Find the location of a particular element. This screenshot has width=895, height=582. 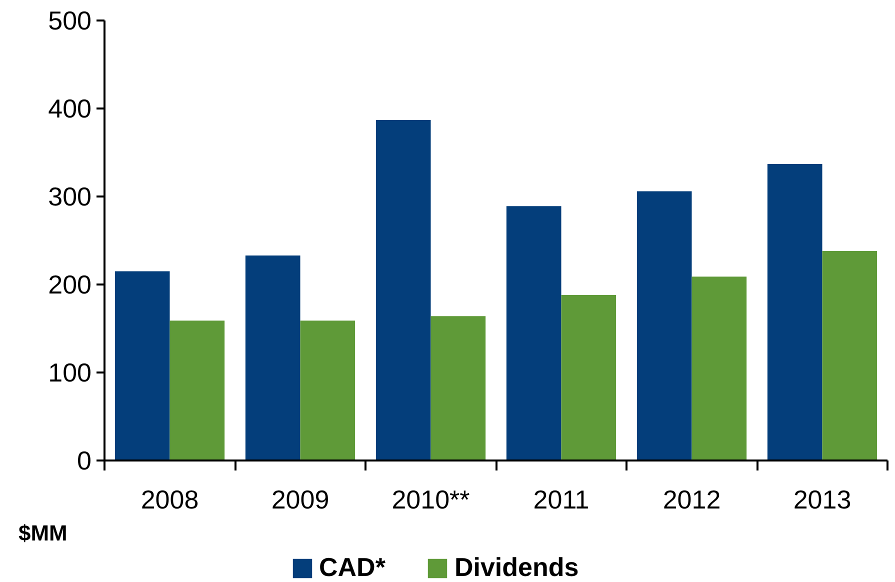

text: $MM is located at coordinates (43, 533).